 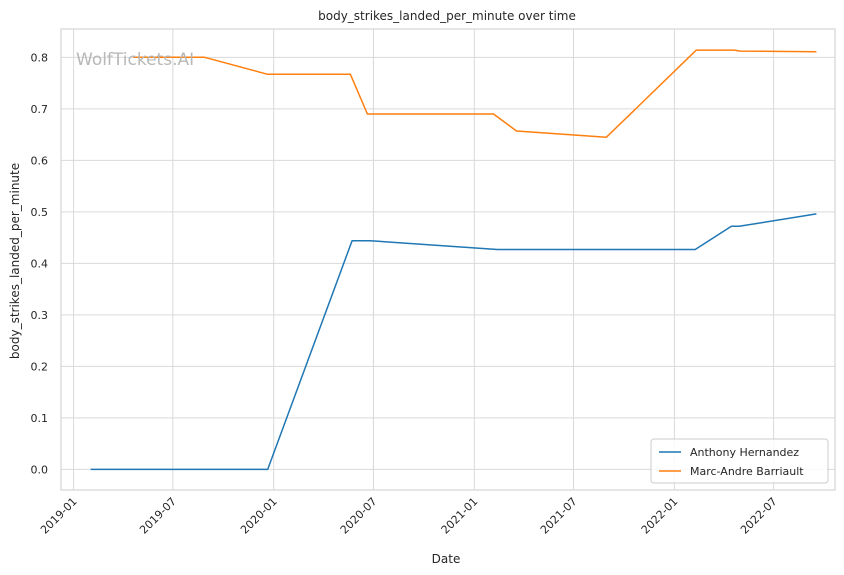 I want to click on y-tick-label: 0.3, so click(x=40, y=315).